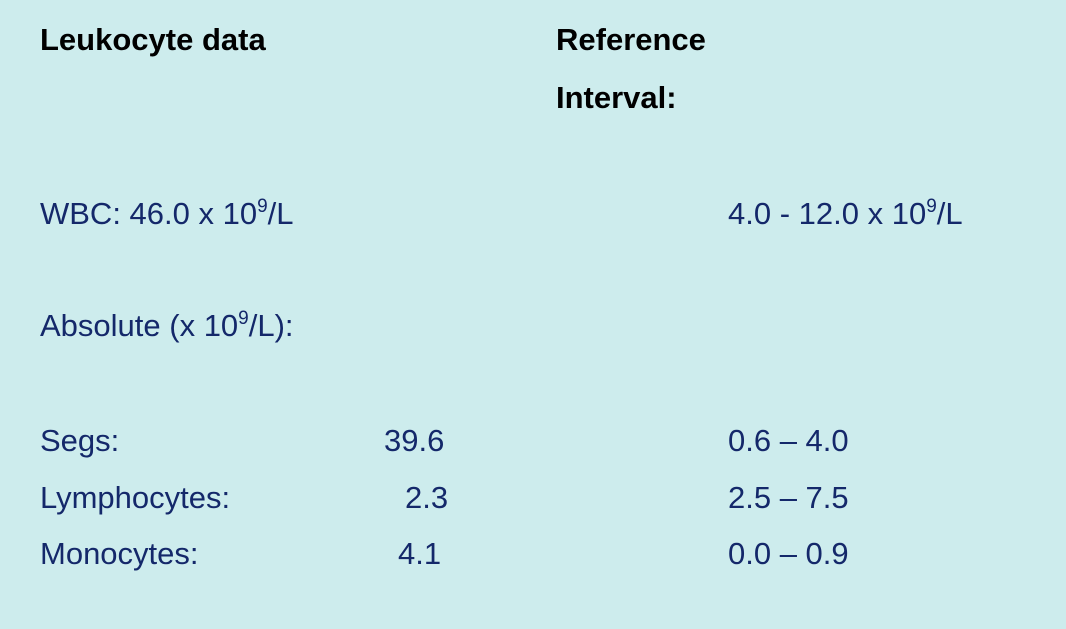 This screenshot has height=629, width=1066. I want to click on wbc-reference: 4.0 - 12.0 x 109/L, so click(845, 213).